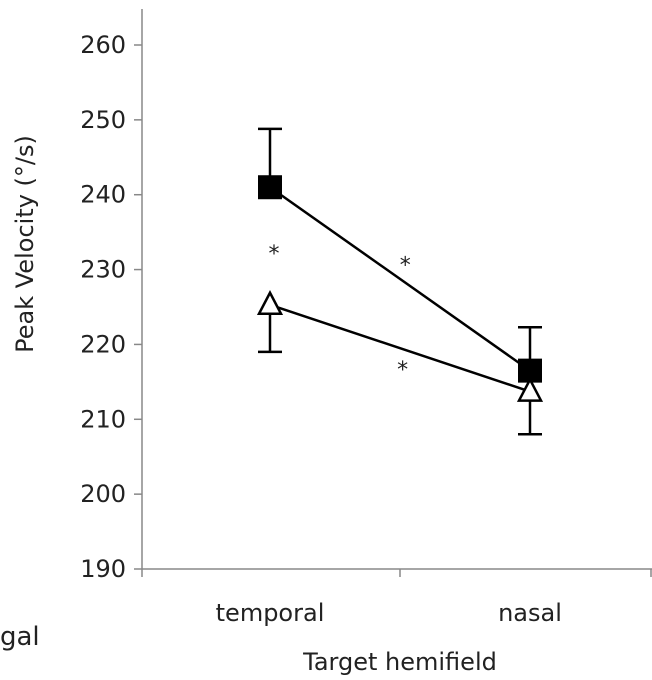 Image resolution: width=652 pixels, height=680 pixels. What do you see at coordinates (103, 344) in the screenshot?
I see `y-tick-label: 220` at bounding box center [103, 344].